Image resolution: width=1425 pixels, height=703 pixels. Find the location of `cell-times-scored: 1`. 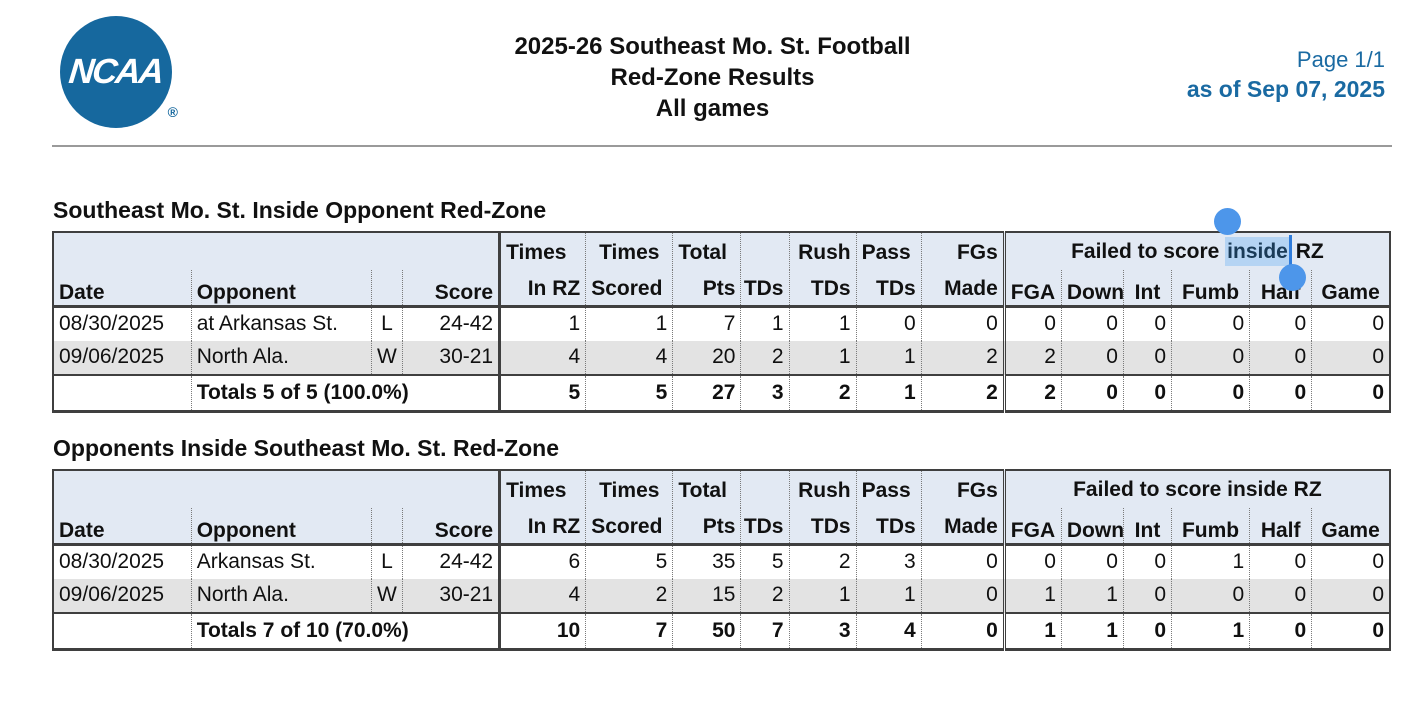

cell-times-scored: 1 is located at coordinates (629, 323).